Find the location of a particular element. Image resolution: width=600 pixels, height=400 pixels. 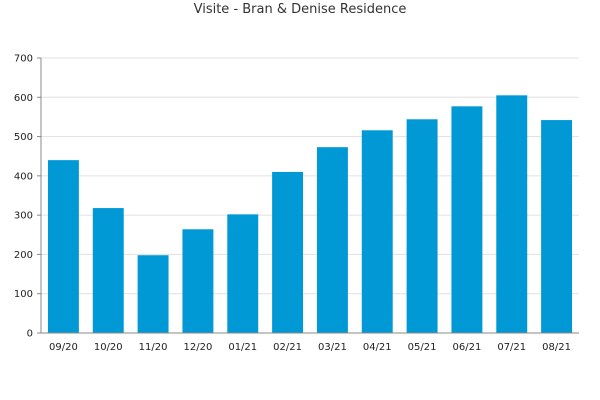

y-tick-label: 600 is located at coordinates (23, 98).